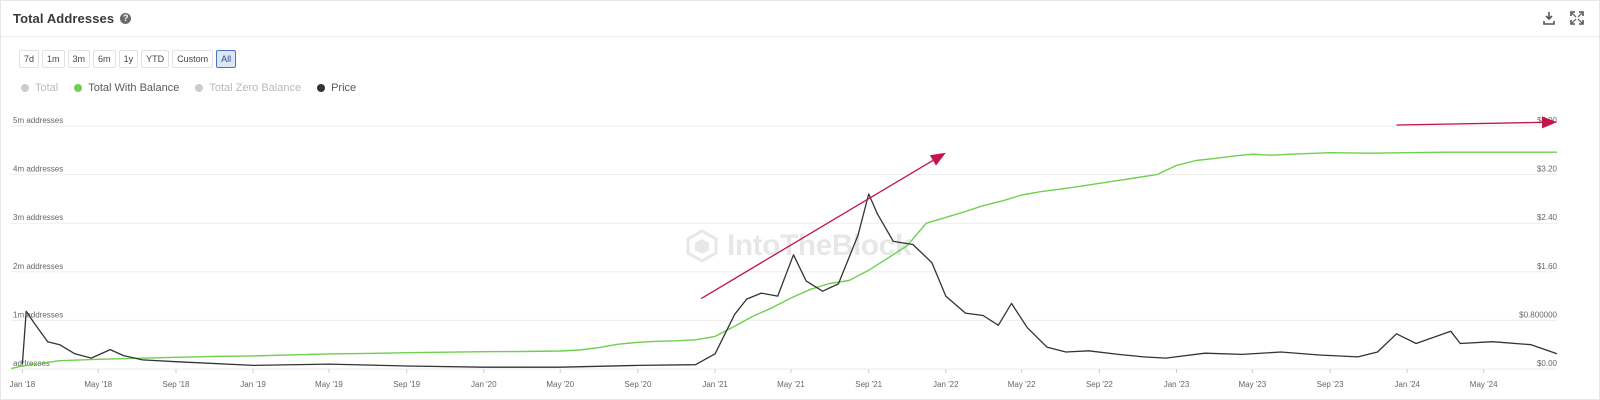 This screenshot has width=1600, height=400. I want to click on legend-label: Price, so click(344, 88).